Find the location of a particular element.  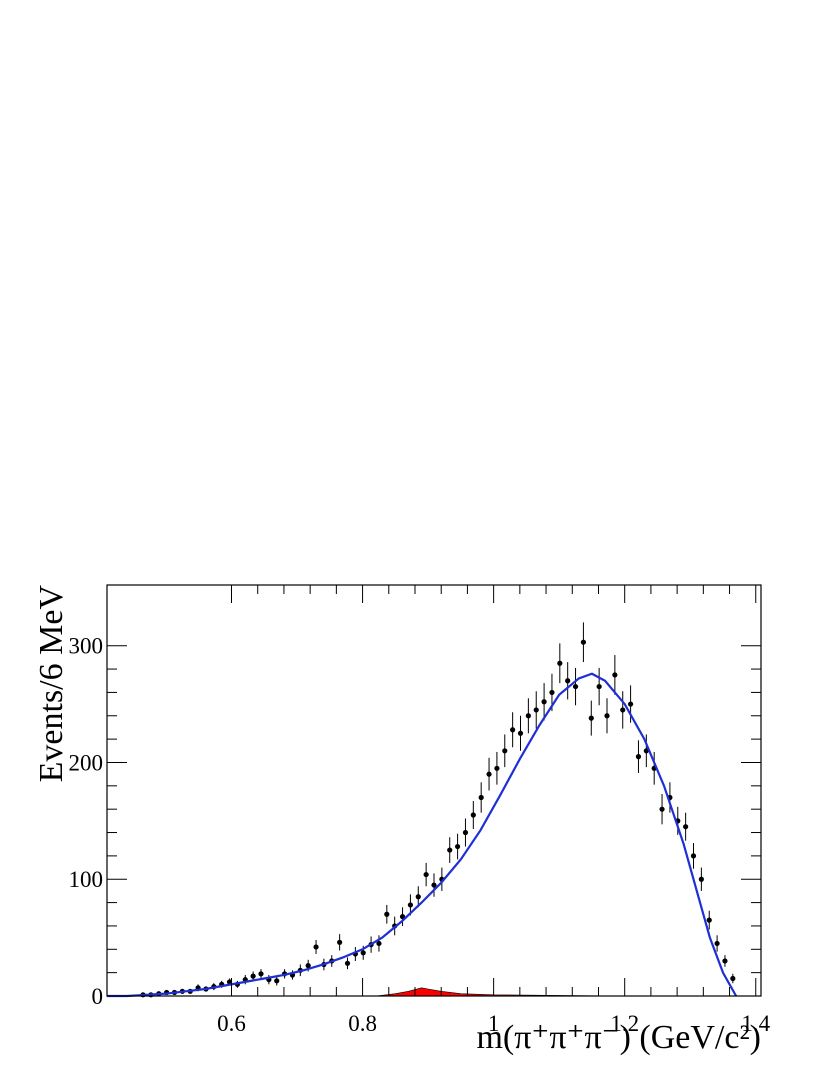

background-area is located at coordinates (500, 992).